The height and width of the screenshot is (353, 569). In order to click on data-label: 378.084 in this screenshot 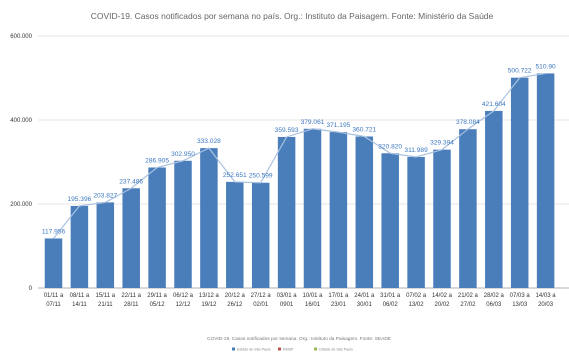, I will do `click(468, 122)`.